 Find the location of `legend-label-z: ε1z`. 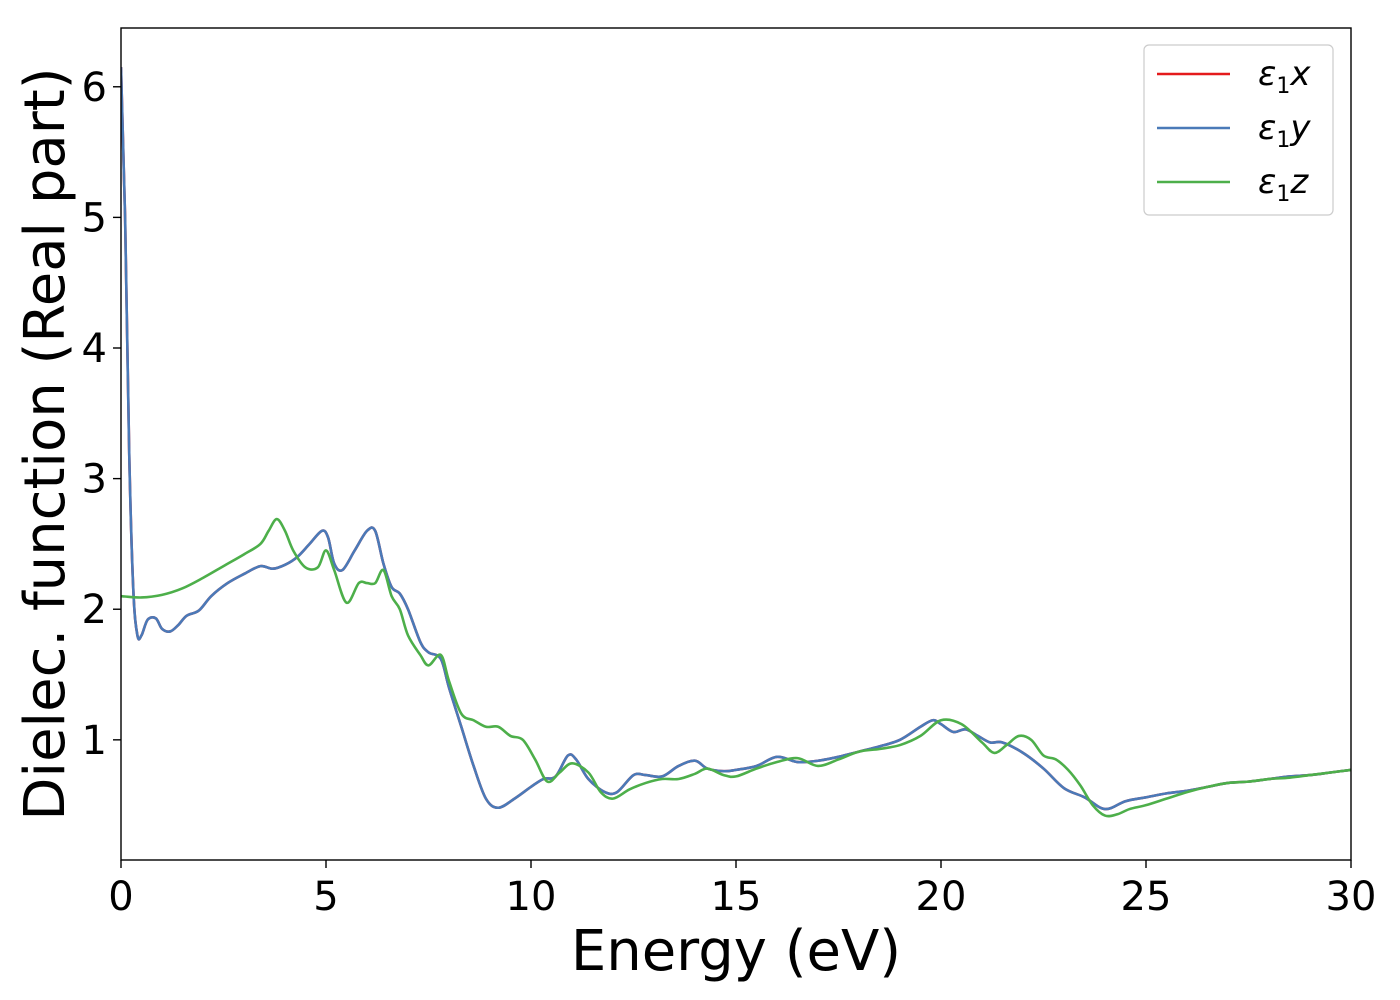

legend-label-z: ε1z is located at coordinates (1283, 184).